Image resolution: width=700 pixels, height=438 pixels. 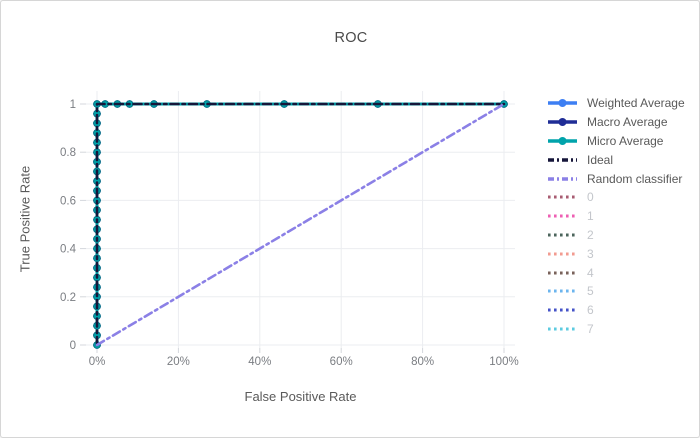 I want to click on legend-label: 2, so click(x=590, y=234).